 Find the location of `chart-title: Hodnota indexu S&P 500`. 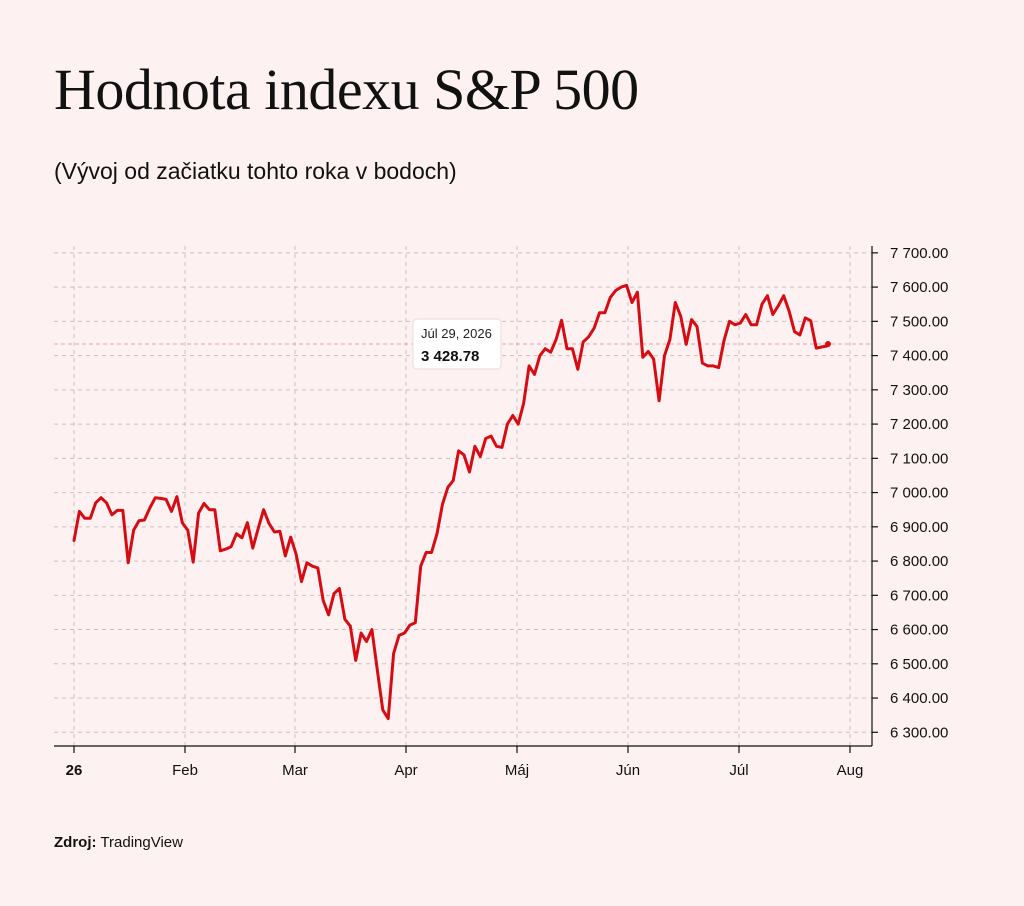

chart-title: Hodnota indexu S&P 500 is located at coordinates (346, 89).